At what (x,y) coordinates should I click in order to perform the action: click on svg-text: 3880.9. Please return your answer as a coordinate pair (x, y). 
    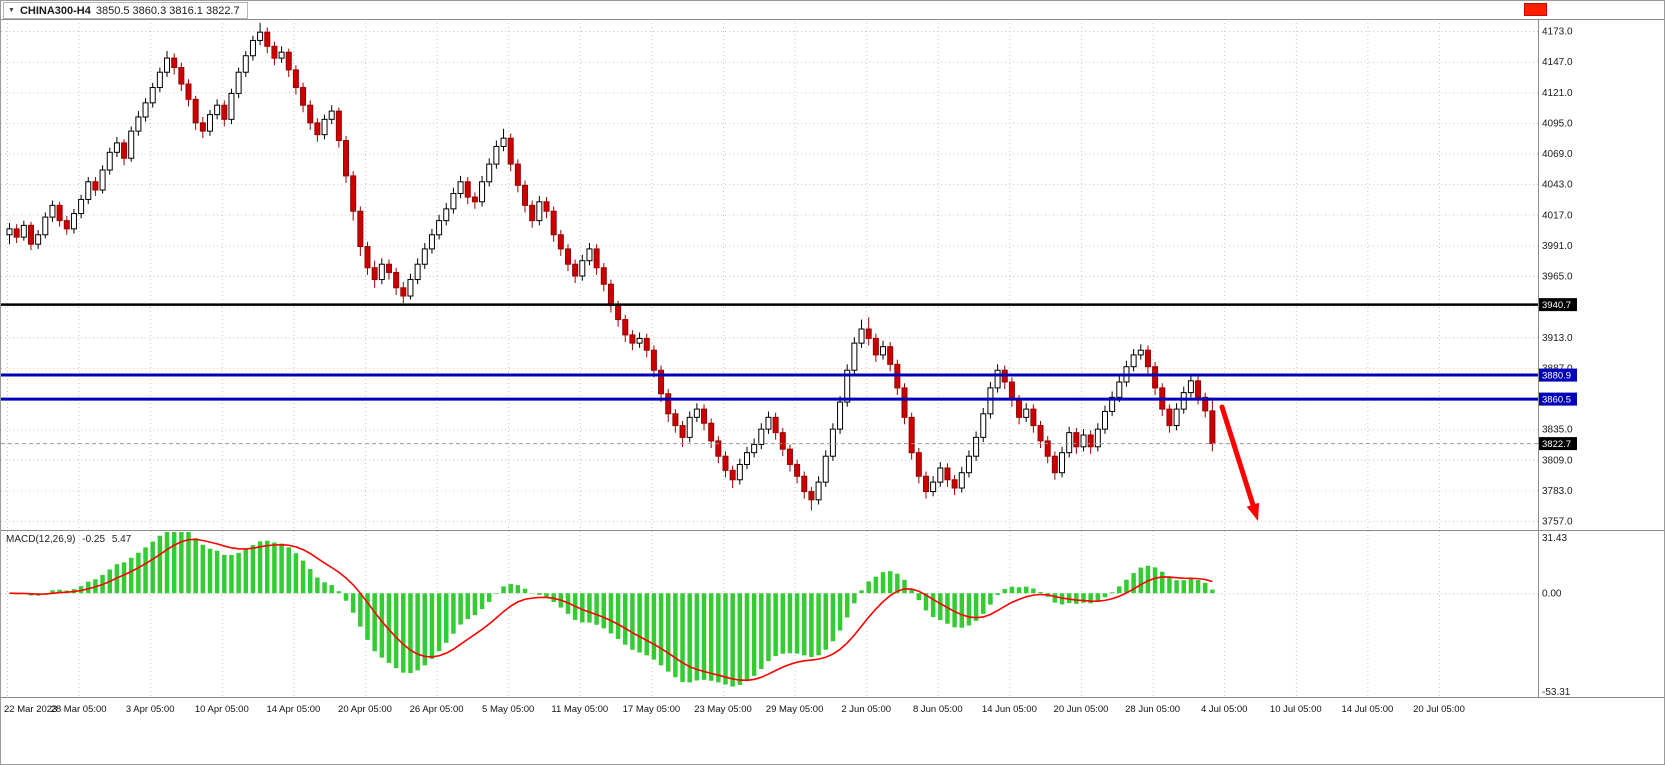
    Looking at the image, I should click on (1556, 376).